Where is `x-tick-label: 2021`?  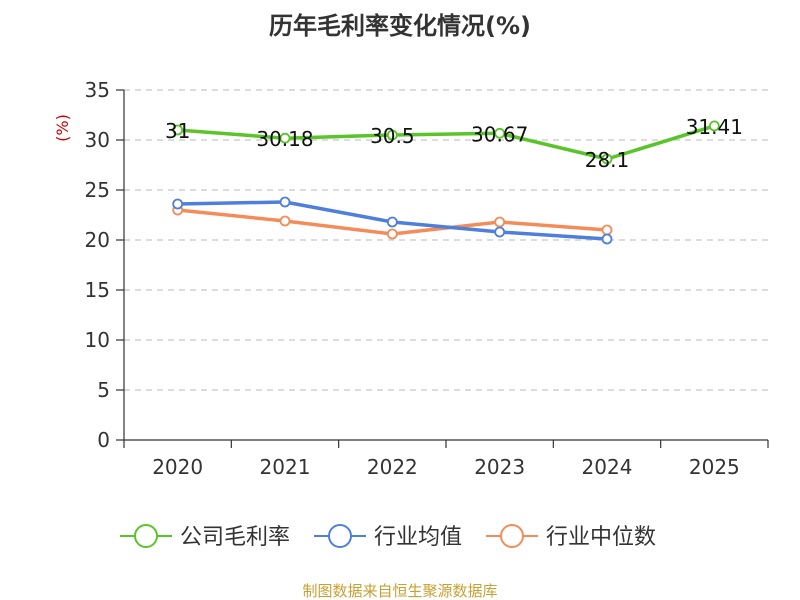 x-tick-label: 2021 is located at coordinates (285, 467).